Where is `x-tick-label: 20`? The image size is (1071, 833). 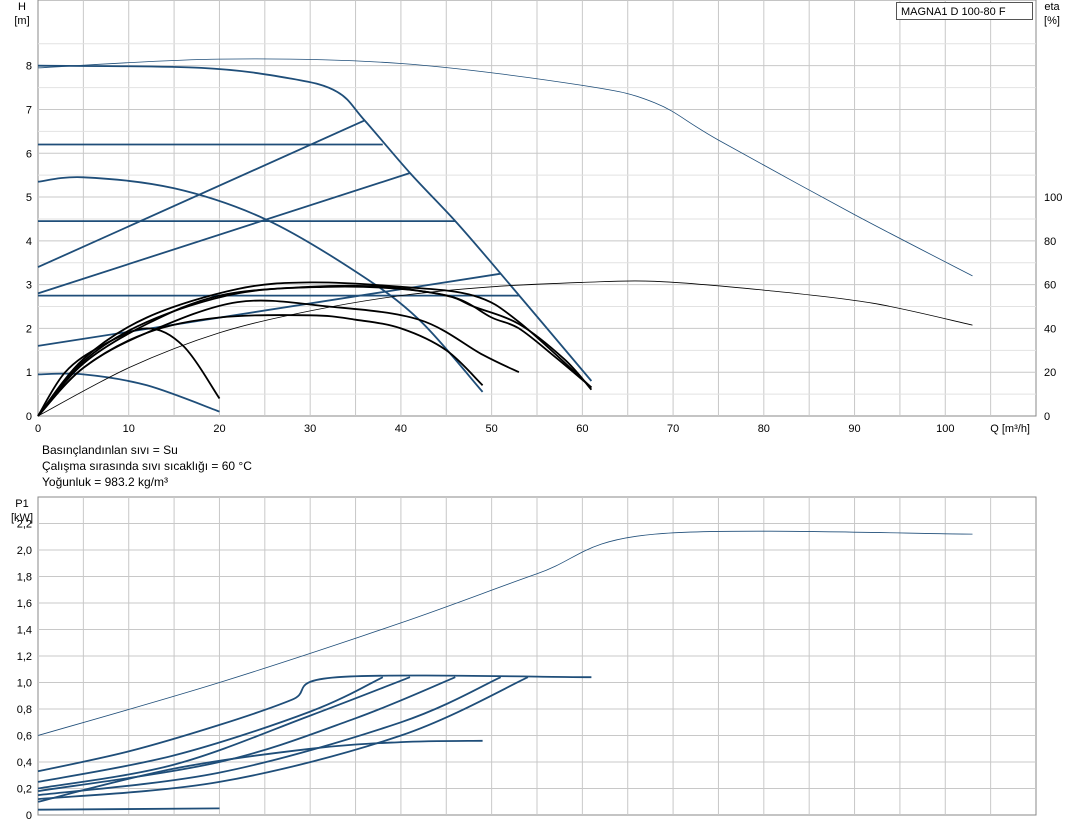
x-tick-label: 20 is located at coordinates (219, 429).